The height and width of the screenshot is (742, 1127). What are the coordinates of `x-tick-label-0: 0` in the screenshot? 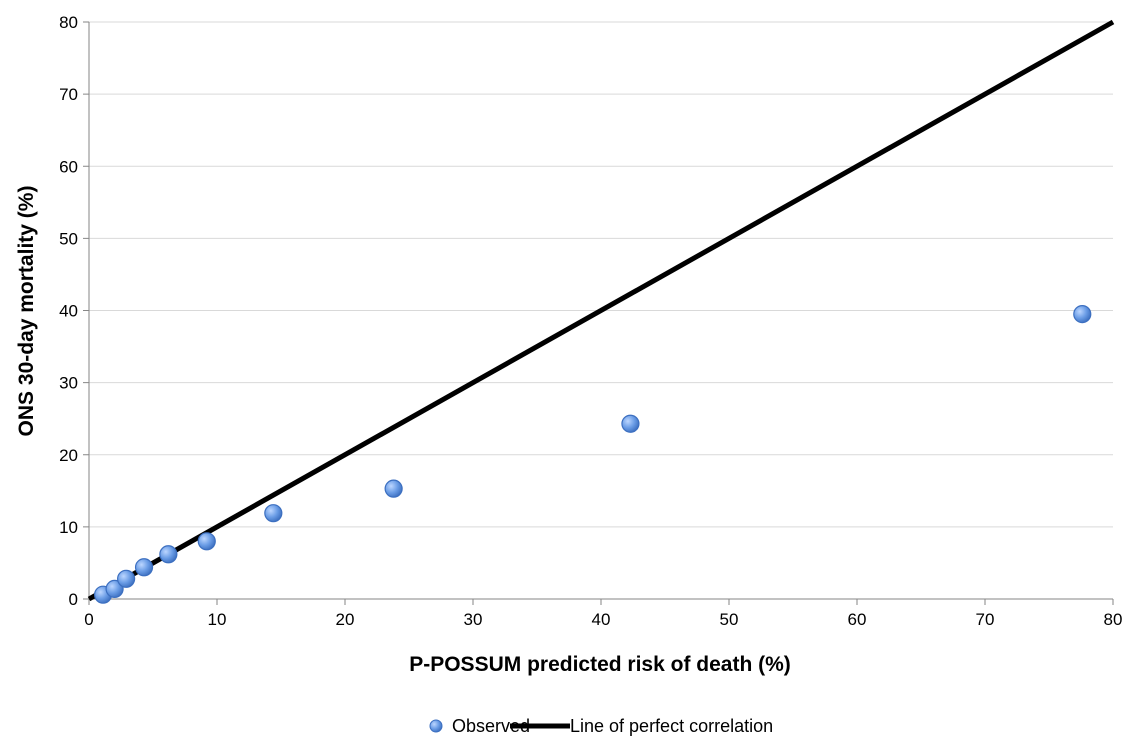 It's located at (88, 619).